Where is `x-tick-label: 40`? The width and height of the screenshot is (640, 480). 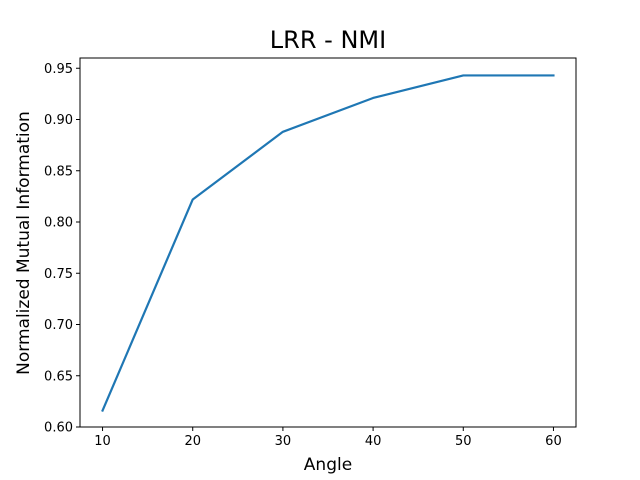 x-tick-label: 40 is located at coordinates (373, 441).